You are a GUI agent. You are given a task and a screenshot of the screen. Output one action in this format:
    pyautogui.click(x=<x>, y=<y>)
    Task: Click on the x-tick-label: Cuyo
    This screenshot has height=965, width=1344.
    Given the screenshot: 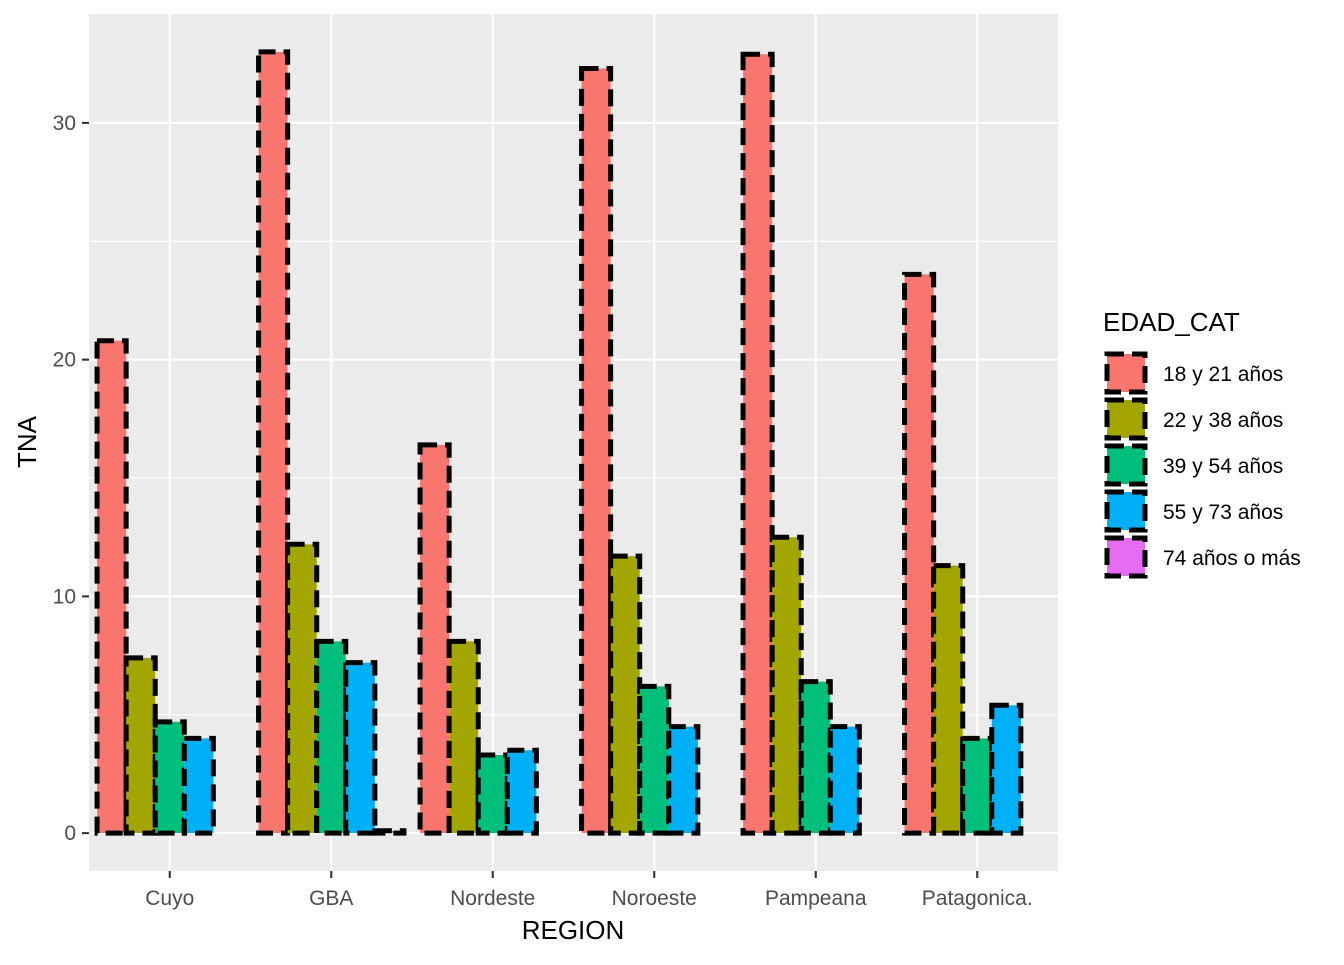 What is the action you would take?
    pyautogui.click(x=169, y=898)
    